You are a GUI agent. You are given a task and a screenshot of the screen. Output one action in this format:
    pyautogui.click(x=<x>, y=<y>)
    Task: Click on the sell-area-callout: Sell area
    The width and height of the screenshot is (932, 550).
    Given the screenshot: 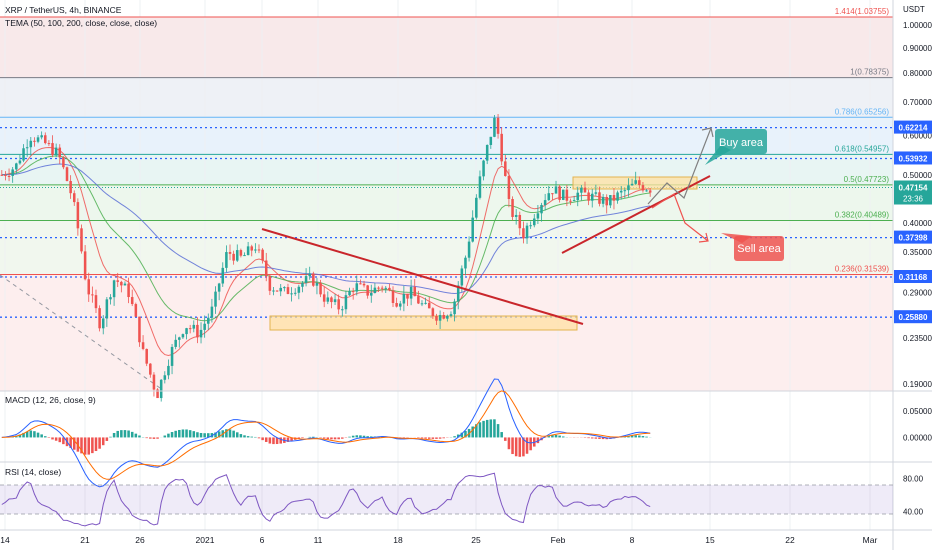 What is the action you would take?
    pyautogui.click(x=752, y=247)
    